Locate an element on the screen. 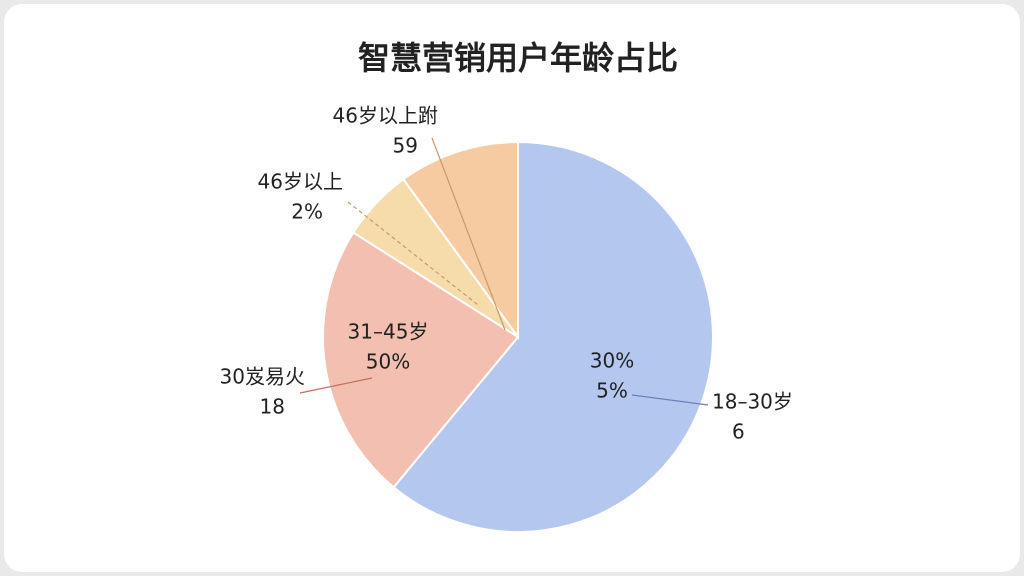  chart-title: 智慧营销用户年龄占比 is located at coordinates (518, 58).